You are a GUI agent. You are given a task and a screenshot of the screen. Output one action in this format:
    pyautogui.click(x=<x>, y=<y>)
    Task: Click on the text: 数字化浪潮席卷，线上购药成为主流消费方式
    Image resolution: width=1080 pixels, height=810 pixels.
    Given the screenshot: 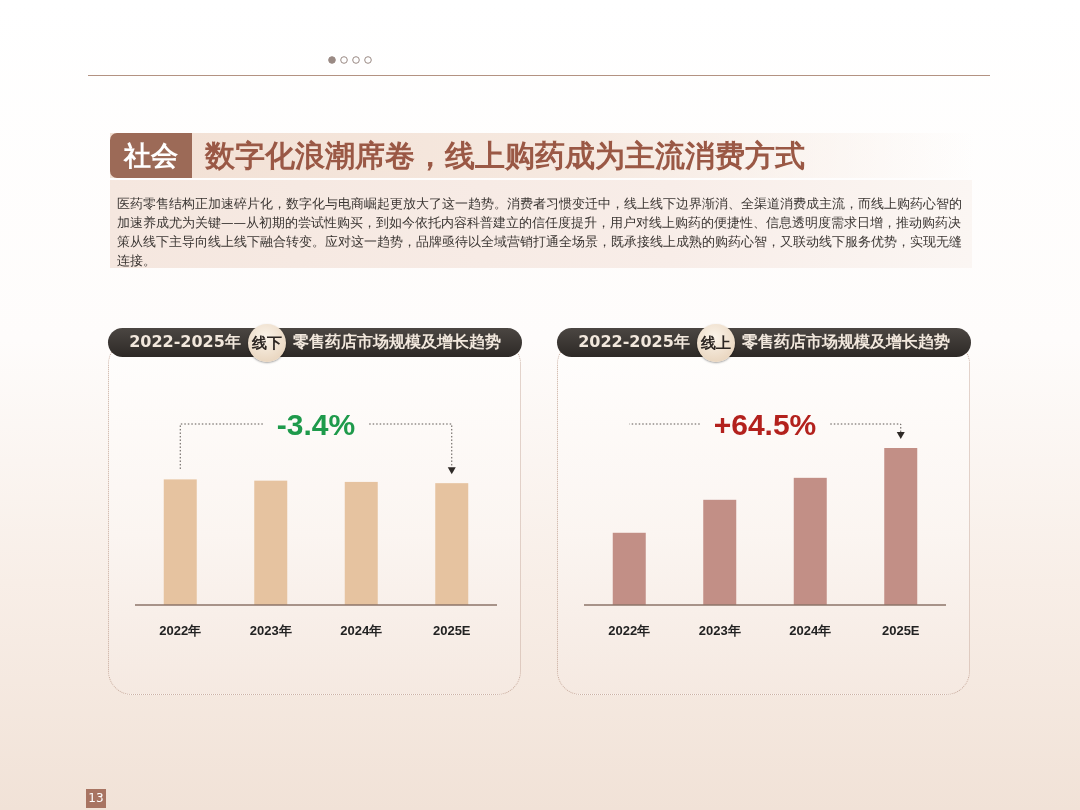 What is the action you would take?
    pyautogui.click(x=505, y=156)
    